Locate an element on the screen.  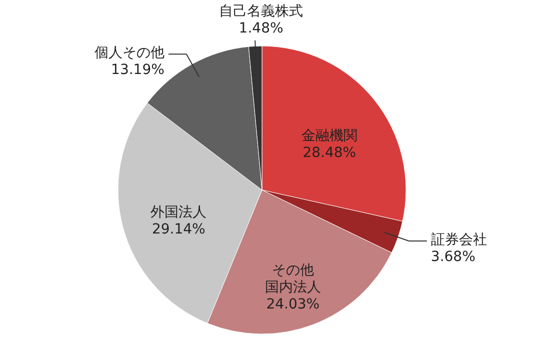
data-label: 24.03% is located at coordinates (293, 304).